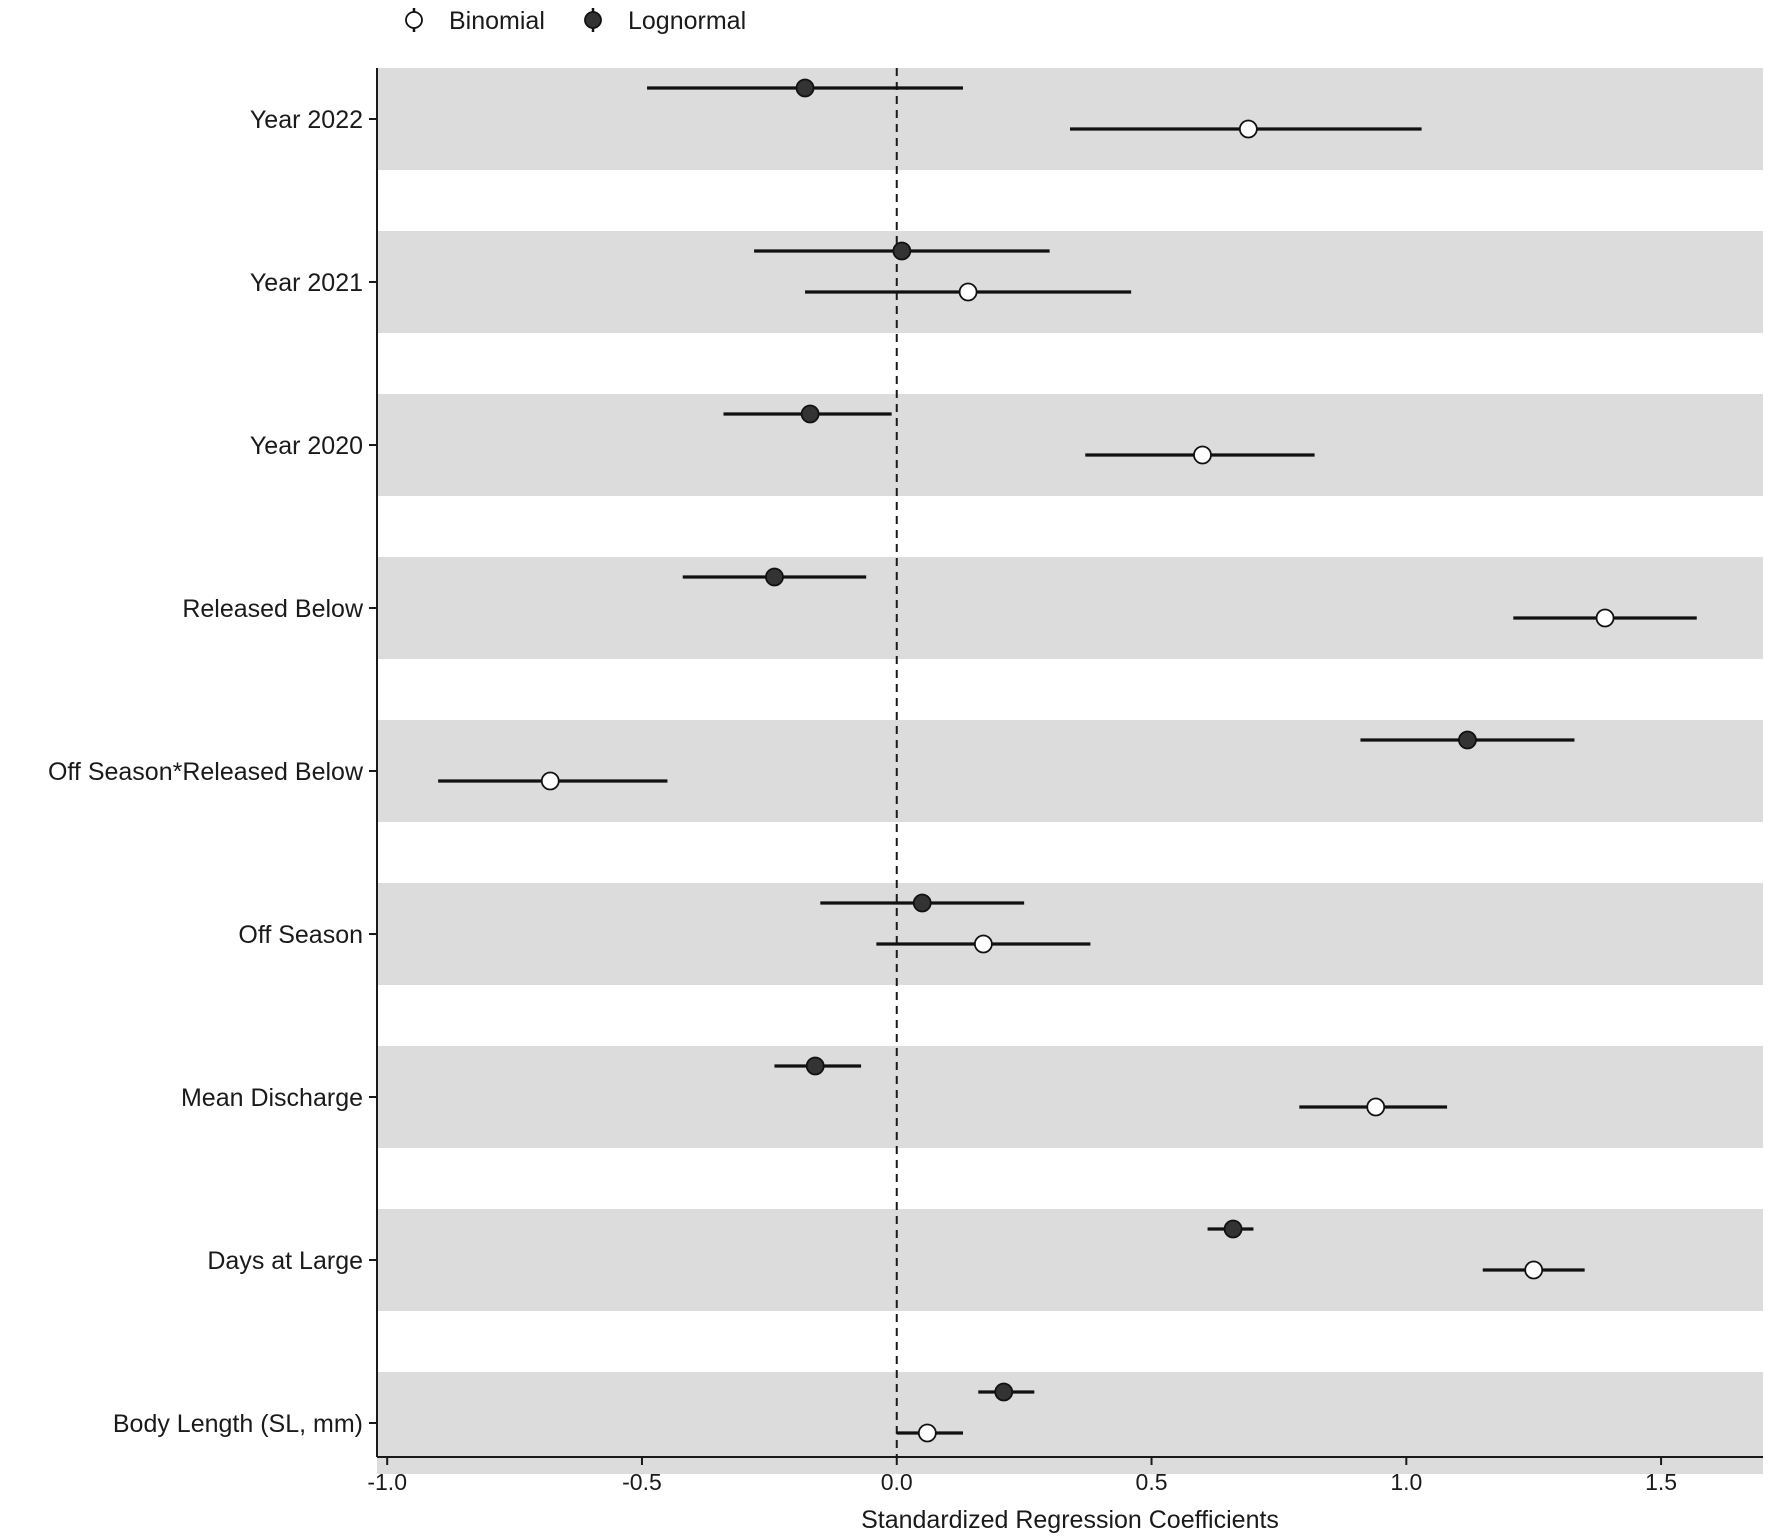 The width and height of the screenshot is (1770, 1538). Describe the element at coordinates (238, 1424) in the screenshot. I see `y-tick-label: Body Length (SL, mm)` at that location.